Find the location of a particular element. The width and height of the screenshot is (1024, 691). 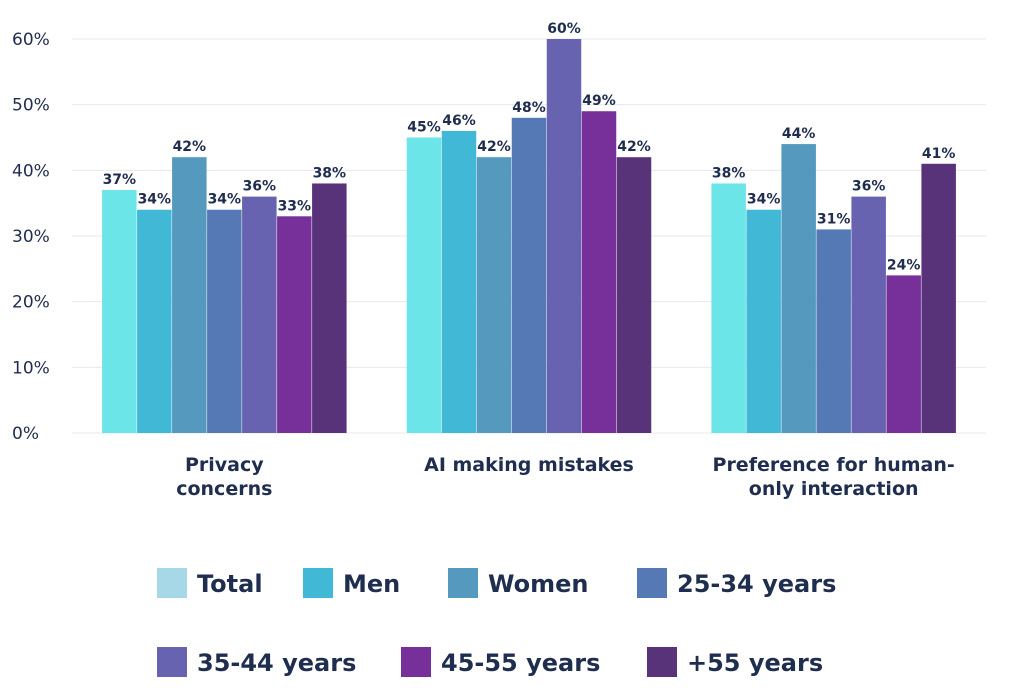

data-label: 48% is located at coordinates (529, 108).